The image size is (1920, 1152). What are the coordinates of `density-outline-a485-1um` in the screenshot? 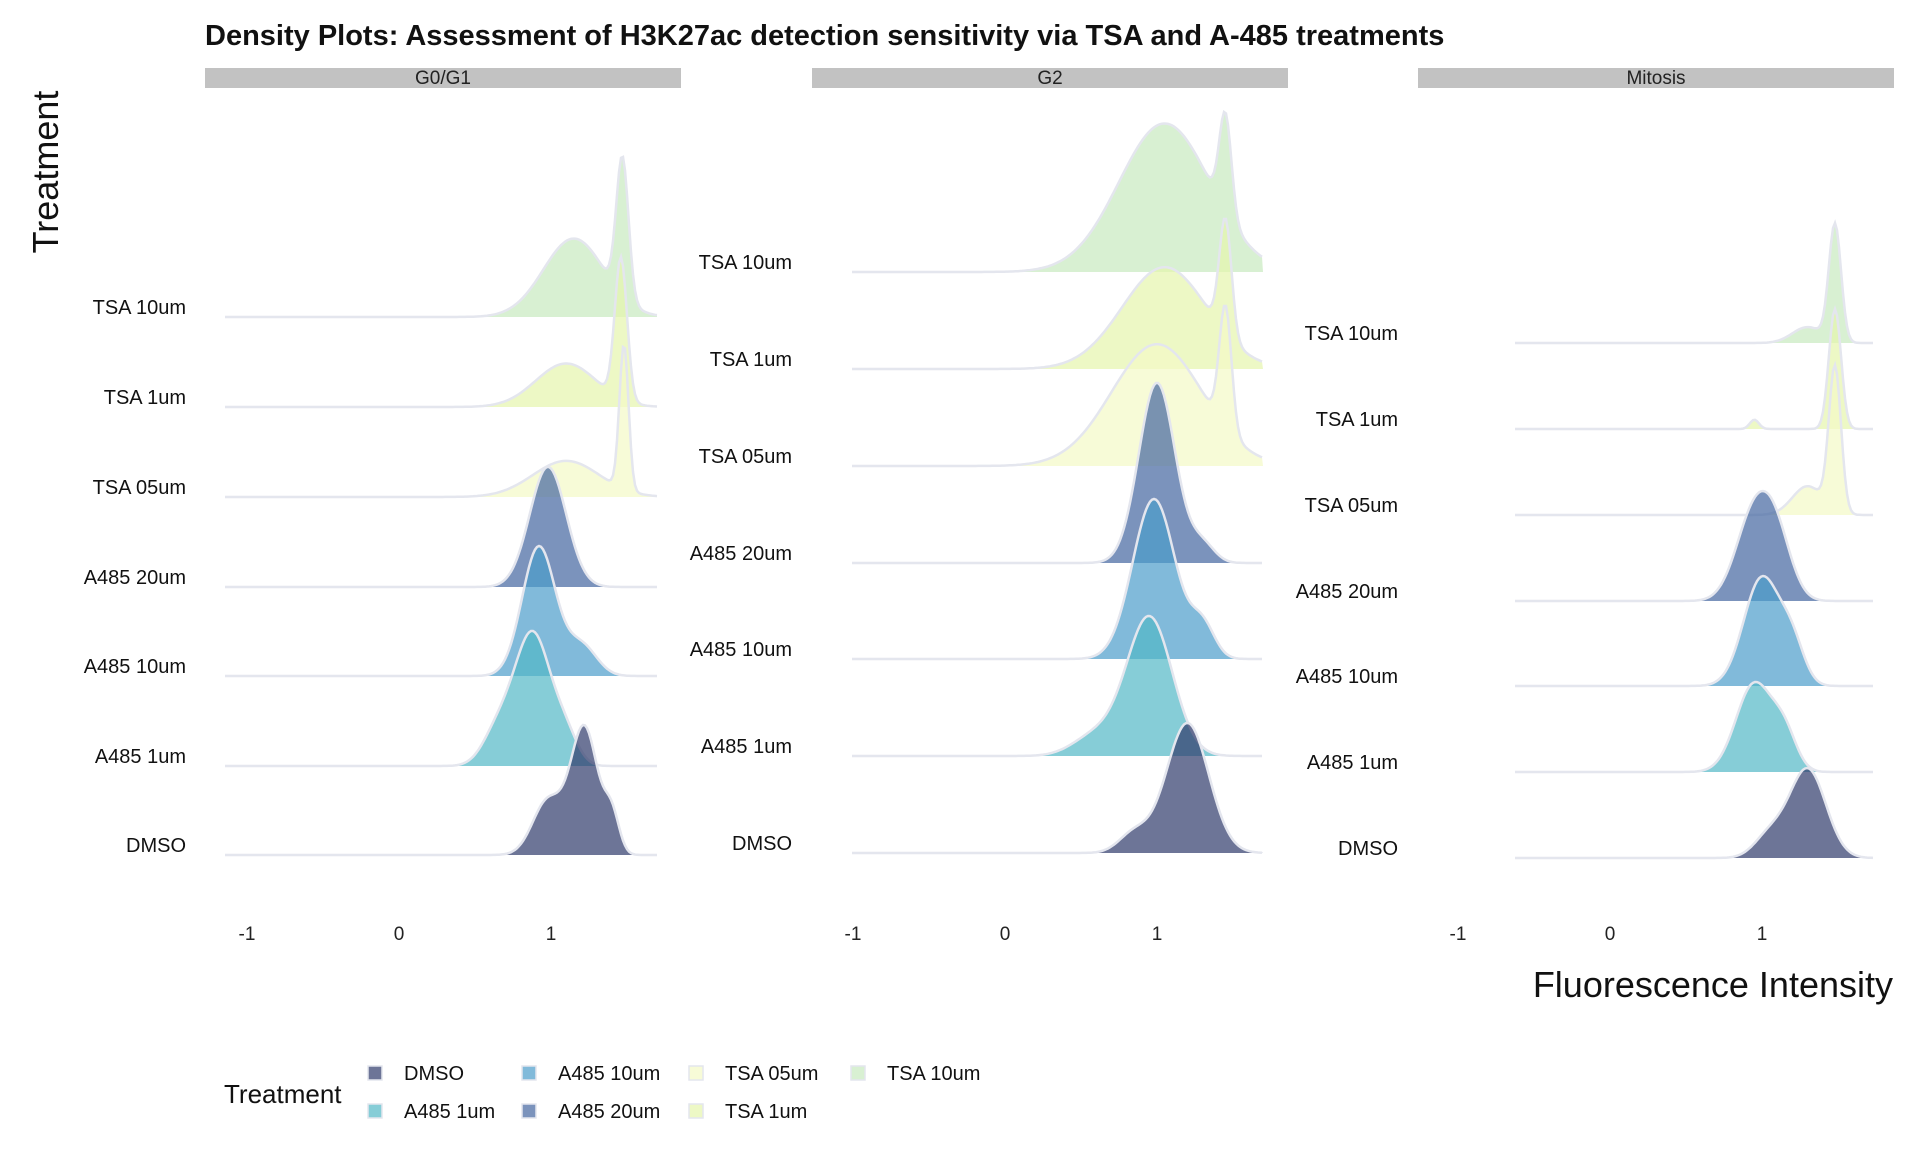 It's located at (1694, 727).